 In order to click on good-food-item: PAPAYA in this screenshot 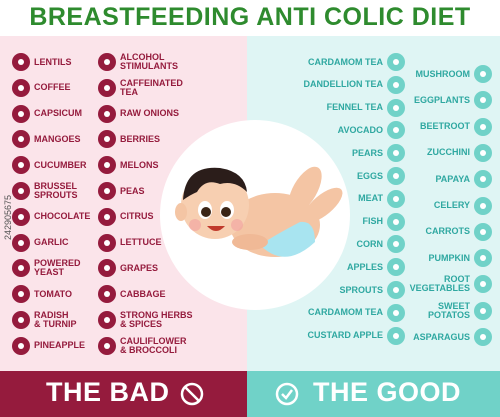, I will do `click(463, 179)`.